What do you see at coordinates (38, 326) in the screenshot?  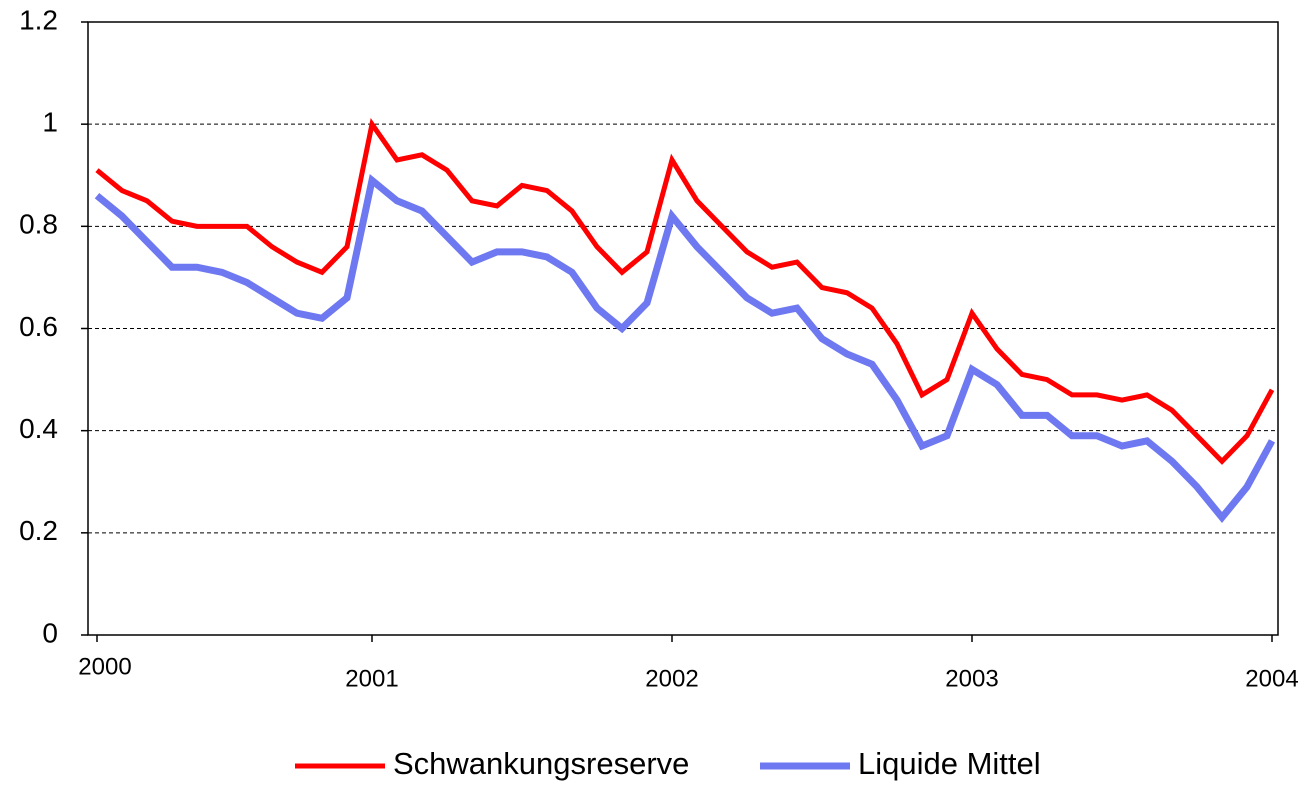 I see `y-tick-label: 0.6` at bounding box center [38, 326].